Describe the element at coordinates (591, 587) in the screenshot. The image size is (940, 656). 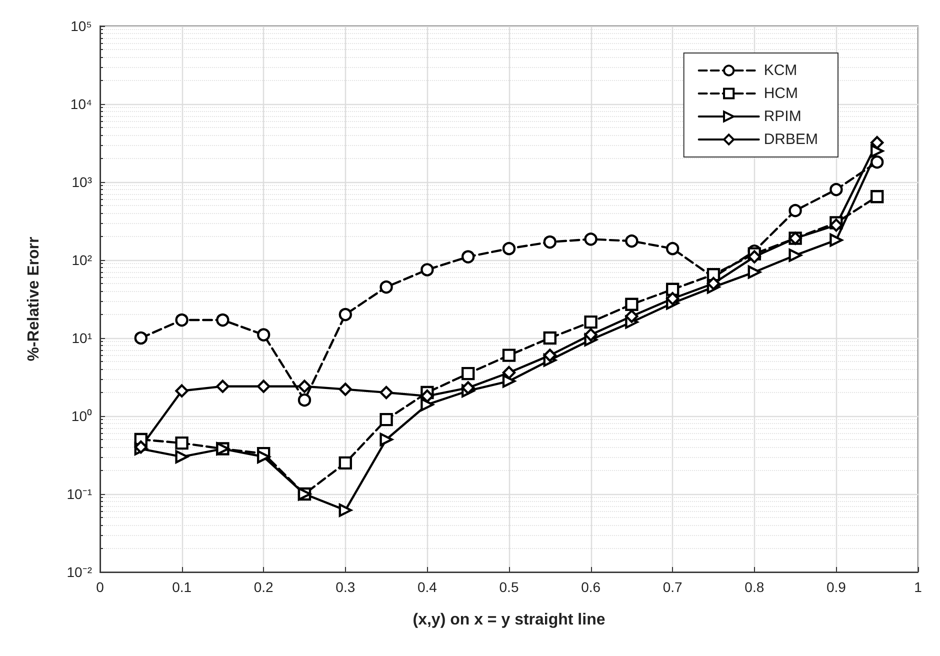
I see `x-tick-label: 0.6` at that location.